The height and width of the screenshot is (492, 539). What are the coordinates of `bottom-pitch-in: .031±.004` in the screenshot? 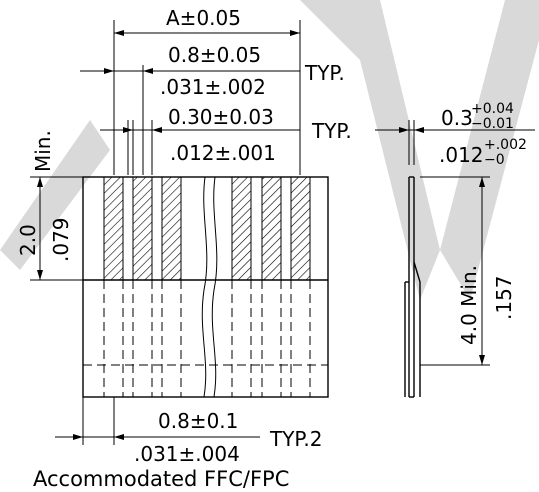 It's located at (187, 454).